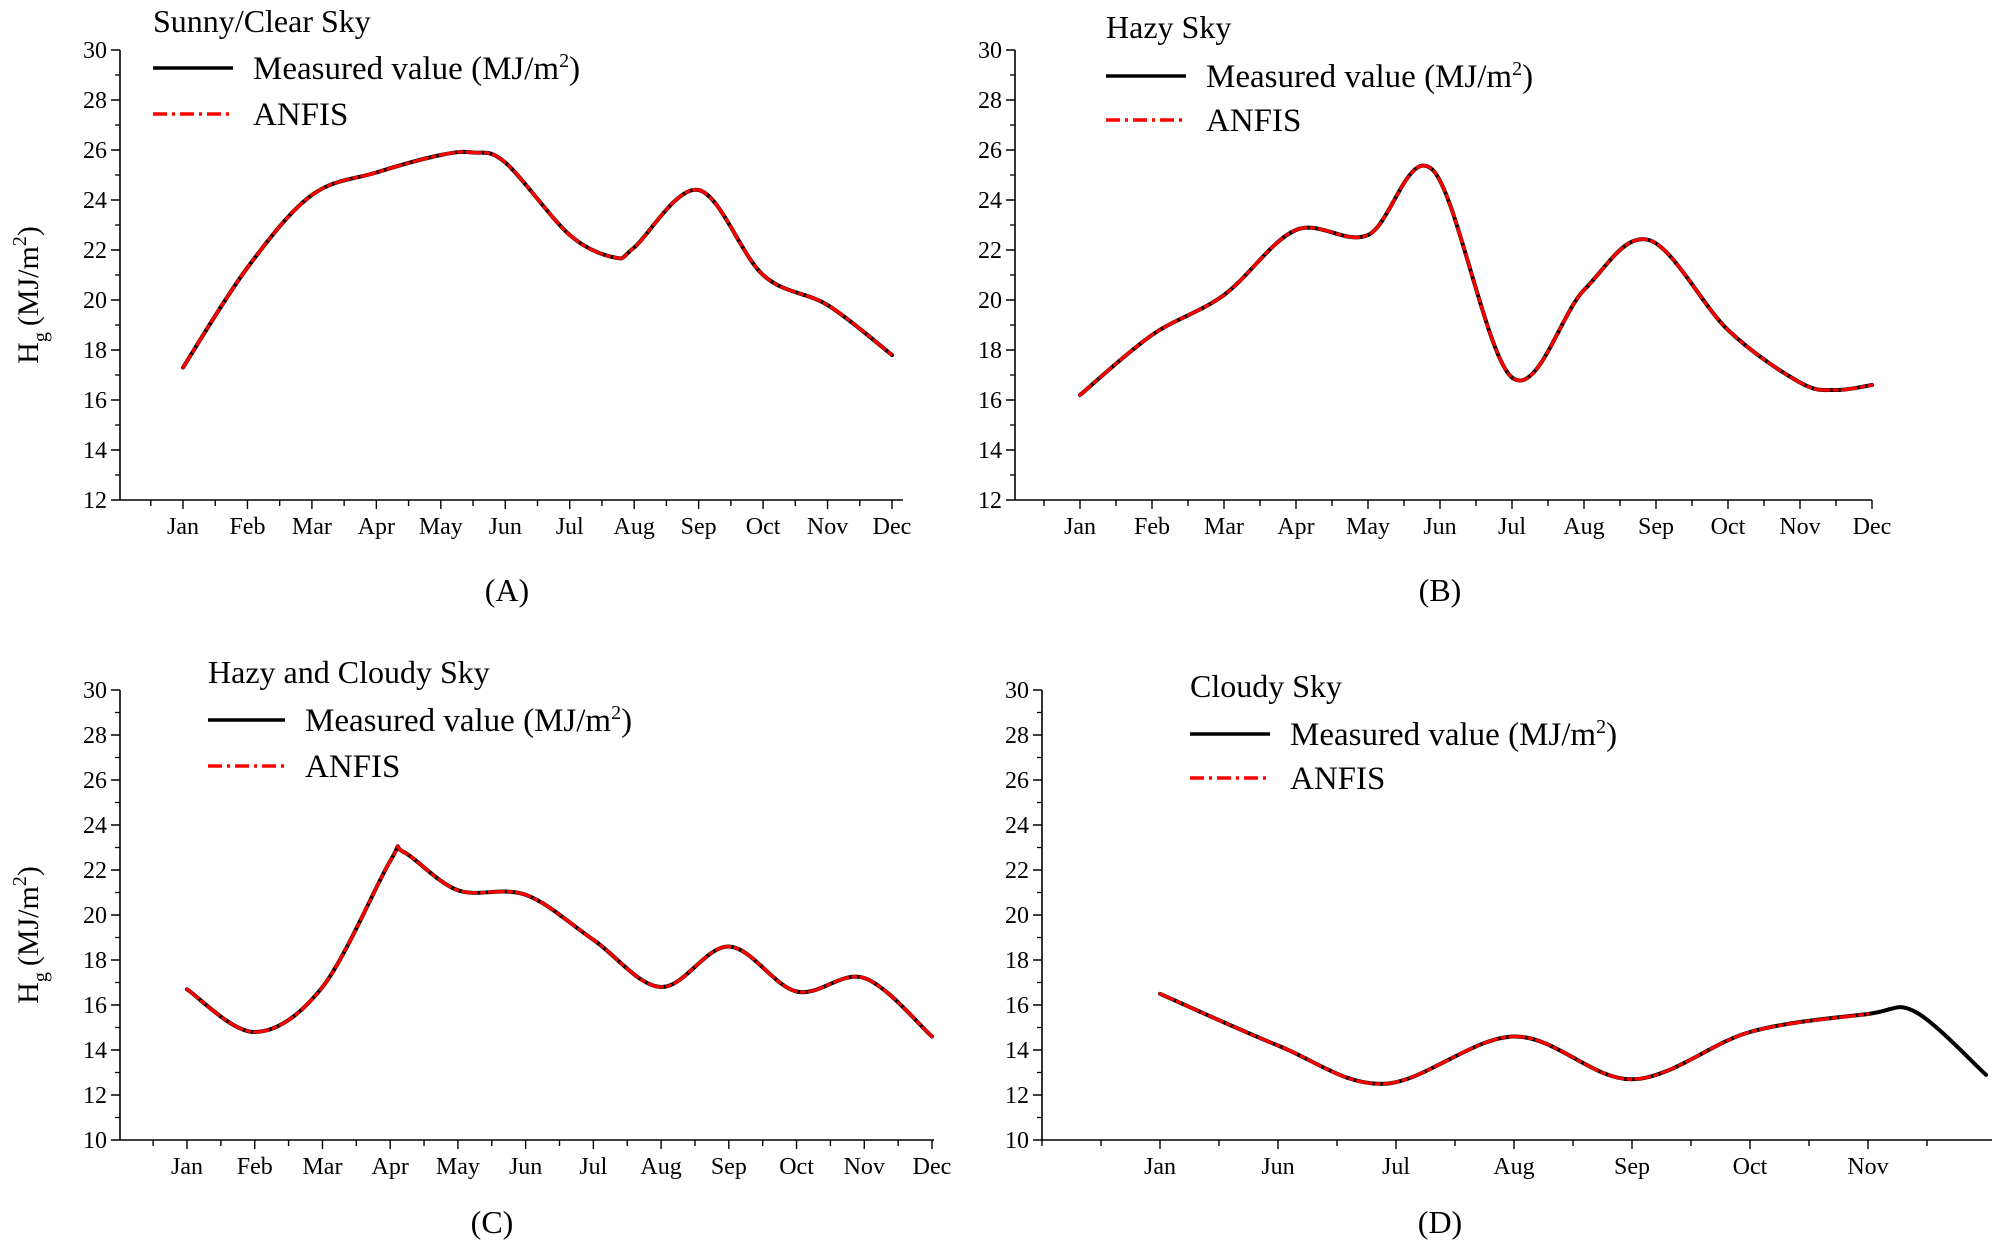 The width and height of the screenshot is (1992, 1242). Describe the element at coordinates (1440, 590) in the screenshot. I see `panel-label: (B)` at that location.